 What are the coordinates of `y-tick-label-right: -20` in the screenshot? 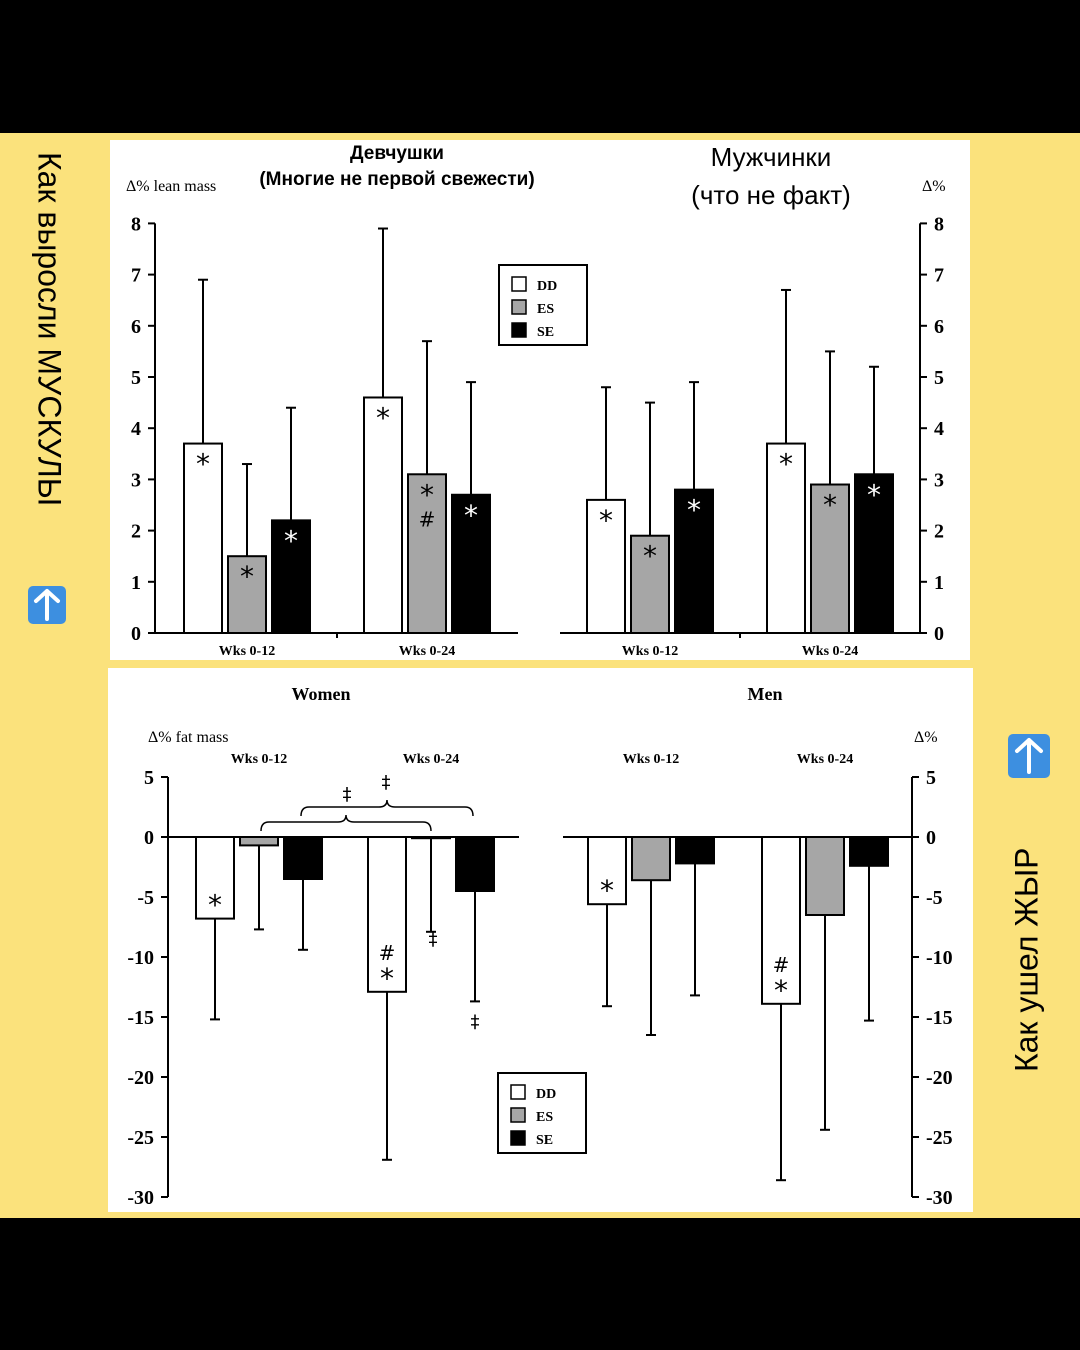 It's located at (939, 1078).